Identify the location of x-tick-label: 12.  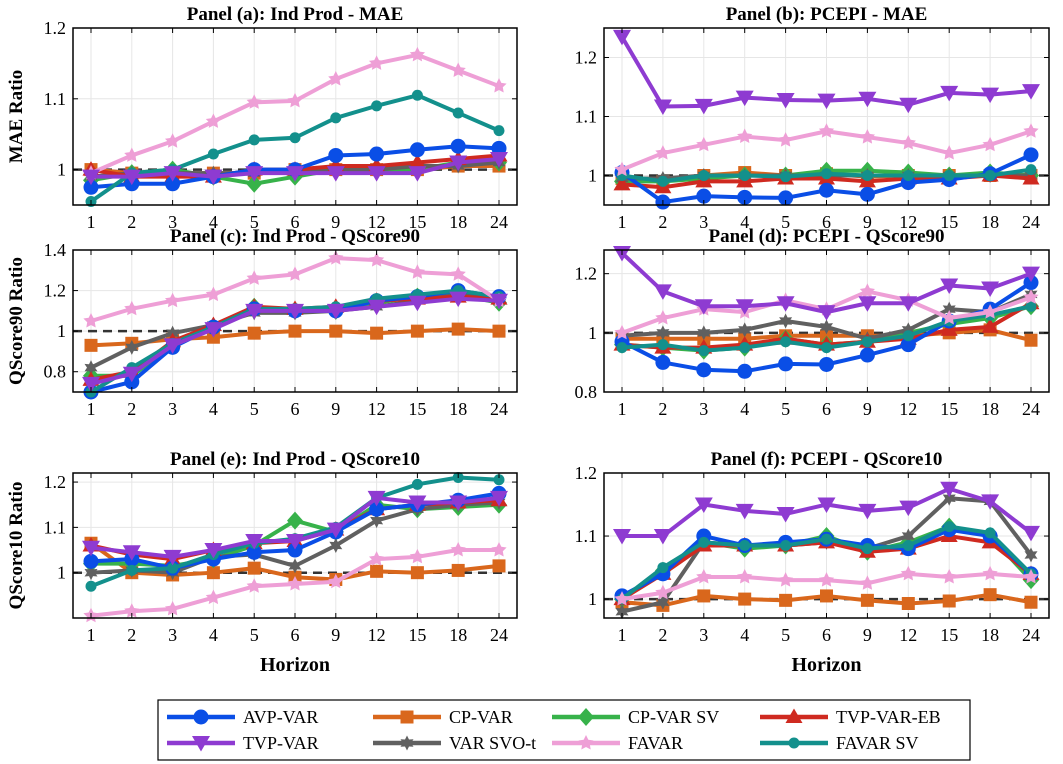
(377, 635).